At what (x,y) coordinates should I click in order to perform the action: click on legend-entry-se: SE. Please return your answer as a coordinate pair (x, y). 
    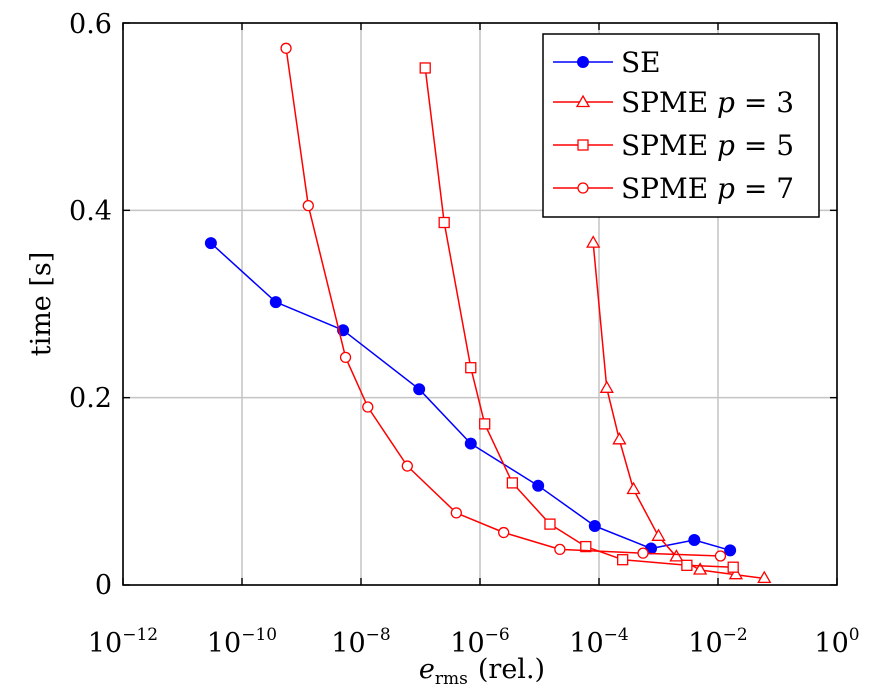
    Looking at the image, I should click on (607, 62).